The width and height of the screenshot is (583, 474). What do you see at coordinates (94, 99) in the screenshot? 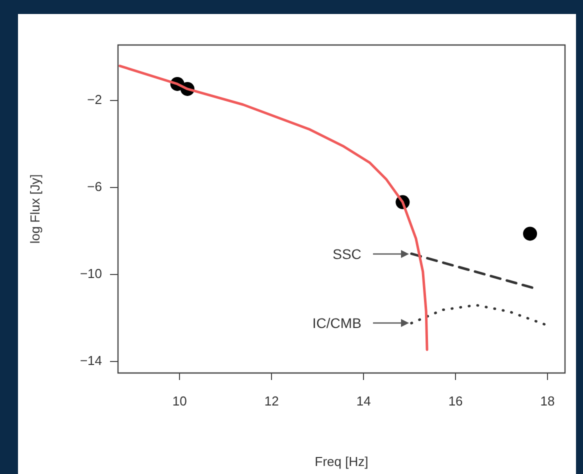
I see `y-tick-label: −2` at bounding box center [94, 99].